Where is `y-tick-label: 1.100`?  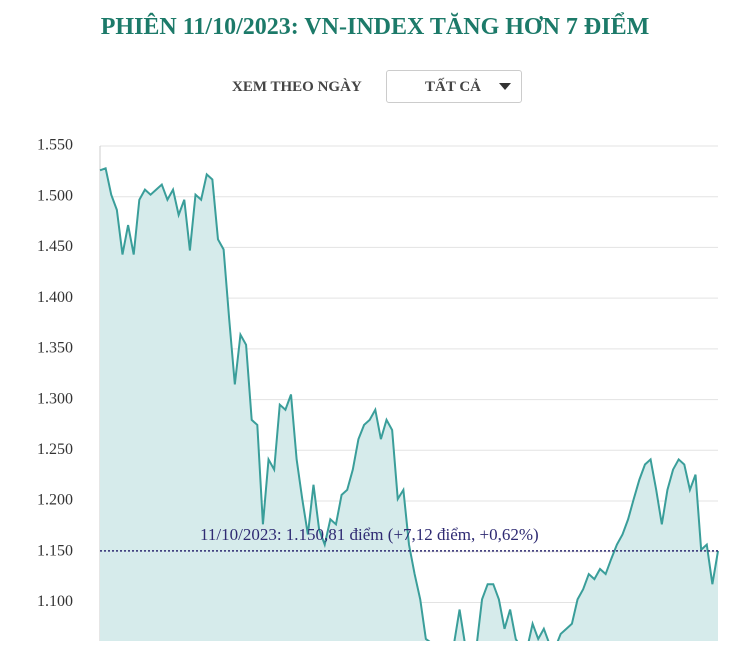
y-tick-label: 1.100 is located at coordinates (55, 601).